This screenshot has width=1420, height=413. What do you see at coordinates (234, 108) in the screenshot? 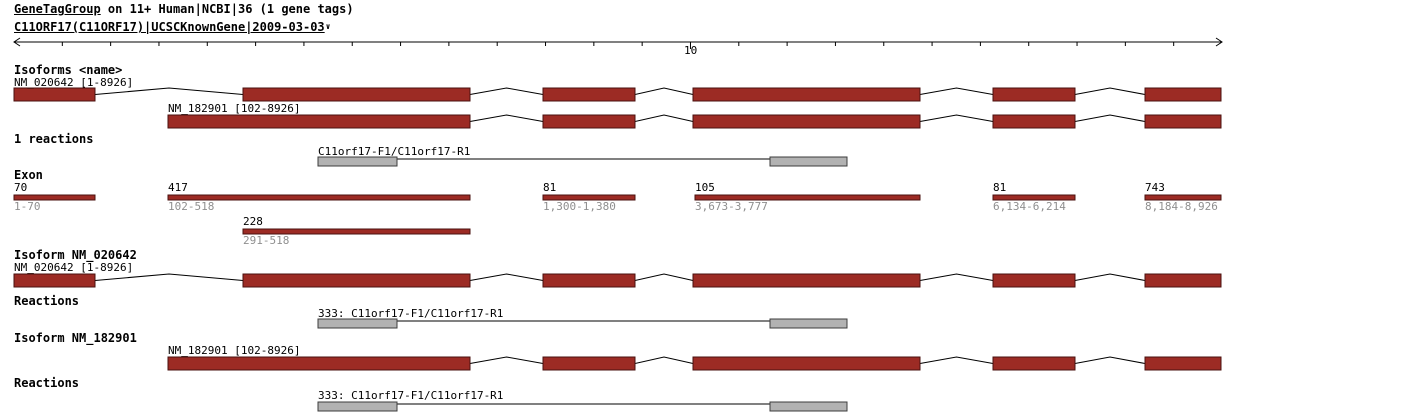
I see `isoform-nm-182901-overview-label: NM_182901 [102-8926]` at bounding box center [234, 108].